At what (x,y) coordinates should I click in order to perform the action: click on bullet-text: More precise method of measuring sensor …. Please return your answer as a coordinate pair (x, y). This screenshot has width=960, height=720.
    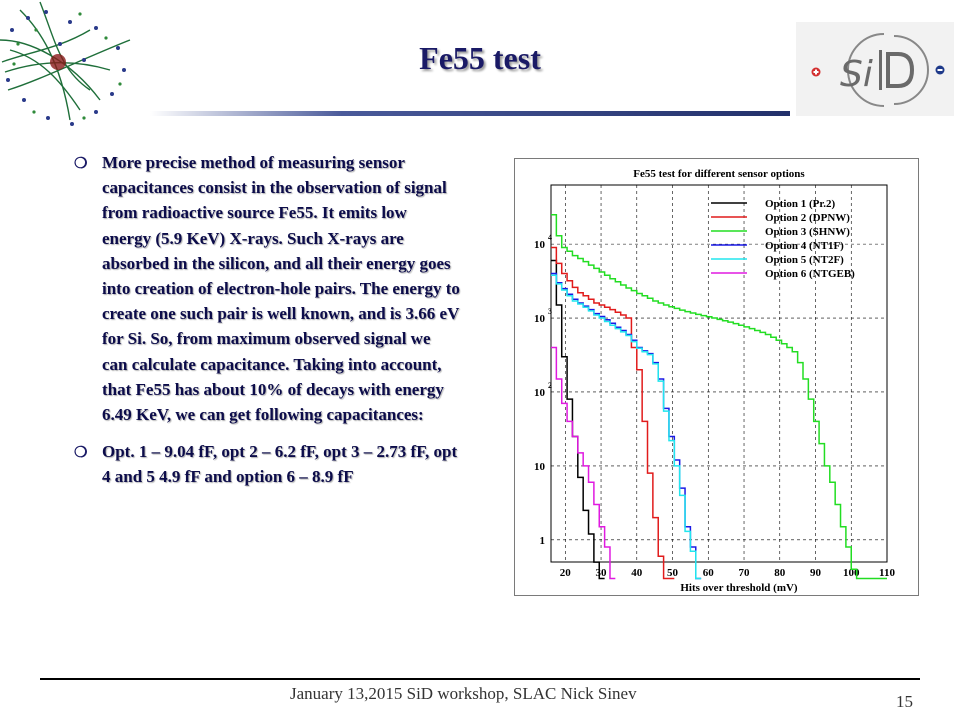
    Looking at the image, I should click on (281, 289).